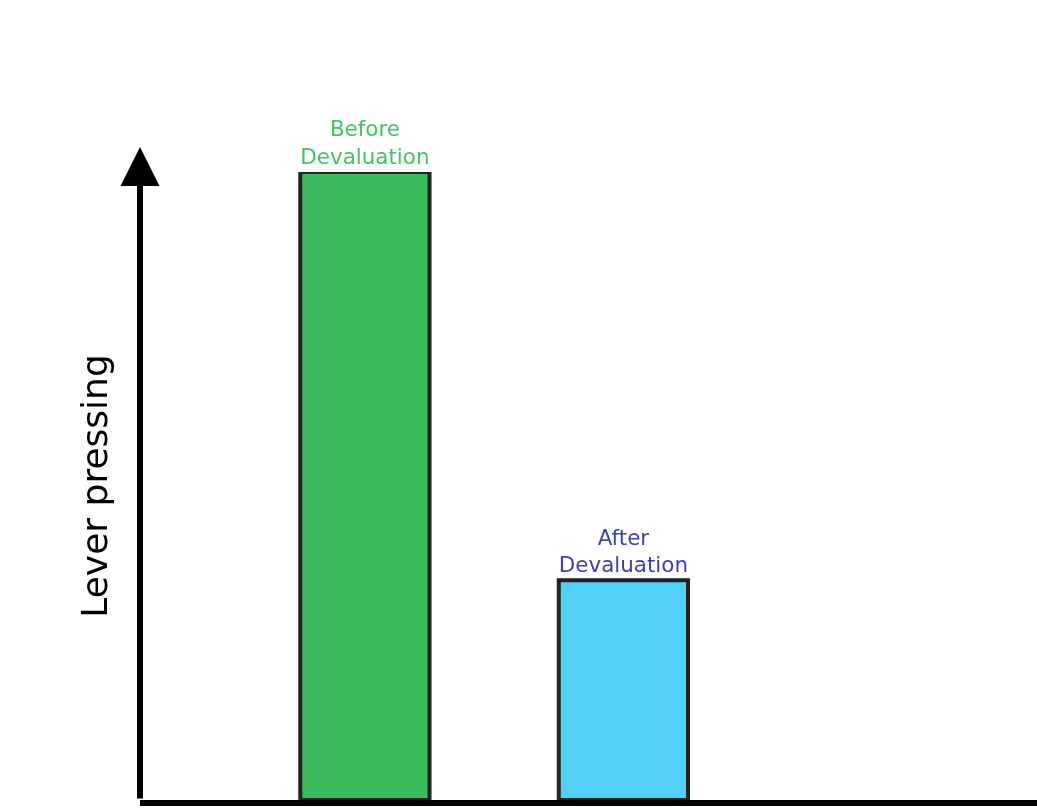  Describe the element at coordinates (623, 551) in the screenshot. I see `x-tick-label: After Devaluation` at that location.